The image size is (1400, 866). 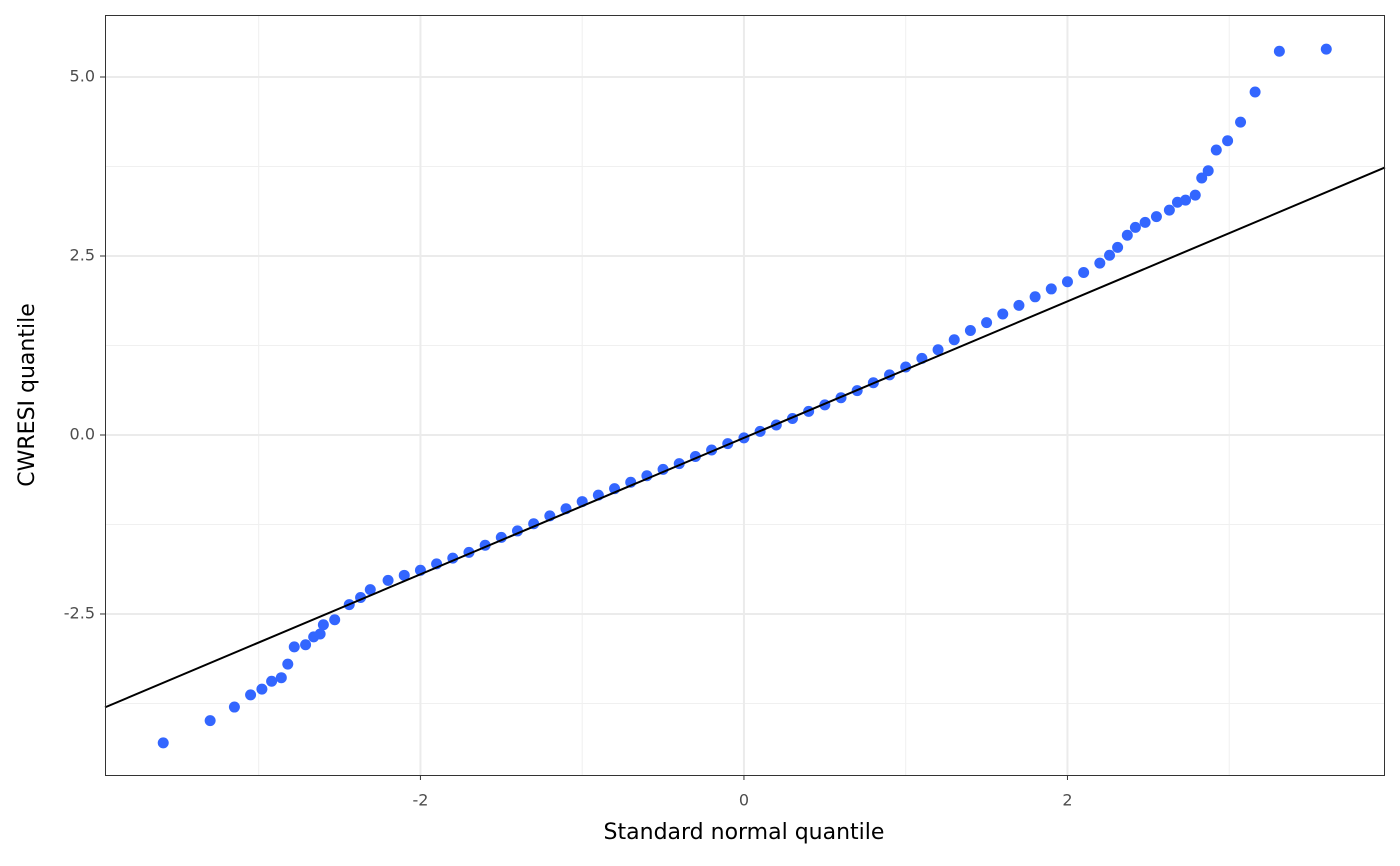 What do you see at coordinates (79, 612) in the screenshot?
I see `y-tick-label: -2.5` at bounding box center [79, 612].